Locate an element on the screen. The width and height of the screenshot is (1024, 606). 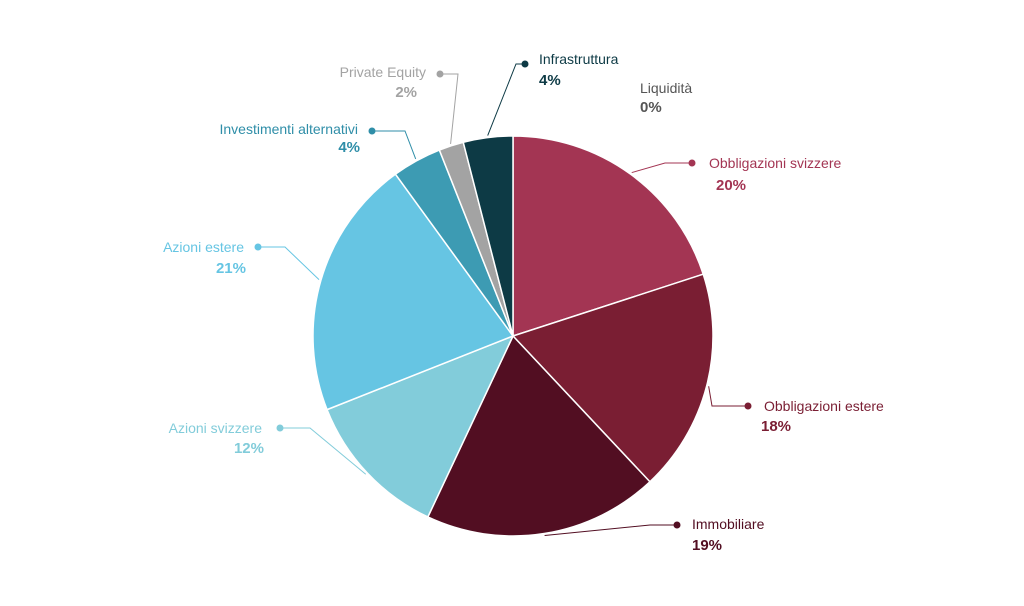
slice-value-obbligazioni-estere: 18% is located at coordinates (776, 426).